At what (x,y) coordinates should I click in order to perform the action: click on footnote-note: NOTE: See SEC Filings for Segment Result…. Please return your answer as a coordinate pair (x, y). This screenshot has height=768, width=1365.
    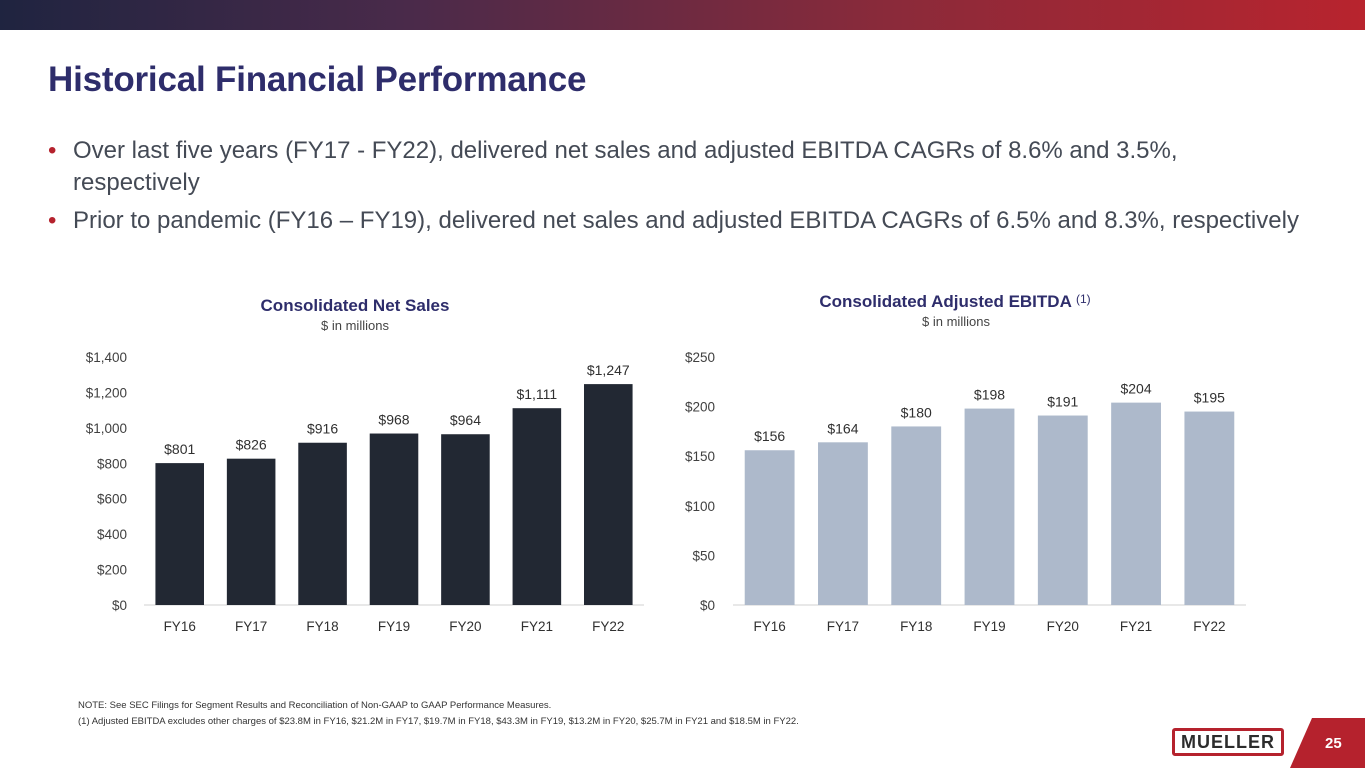
    Looking at the image, I should click on (315, 705).